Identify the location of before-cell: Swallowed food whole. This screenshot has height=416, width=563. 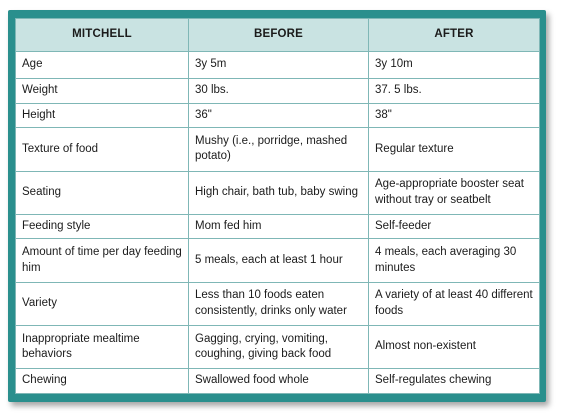
(278, 381).